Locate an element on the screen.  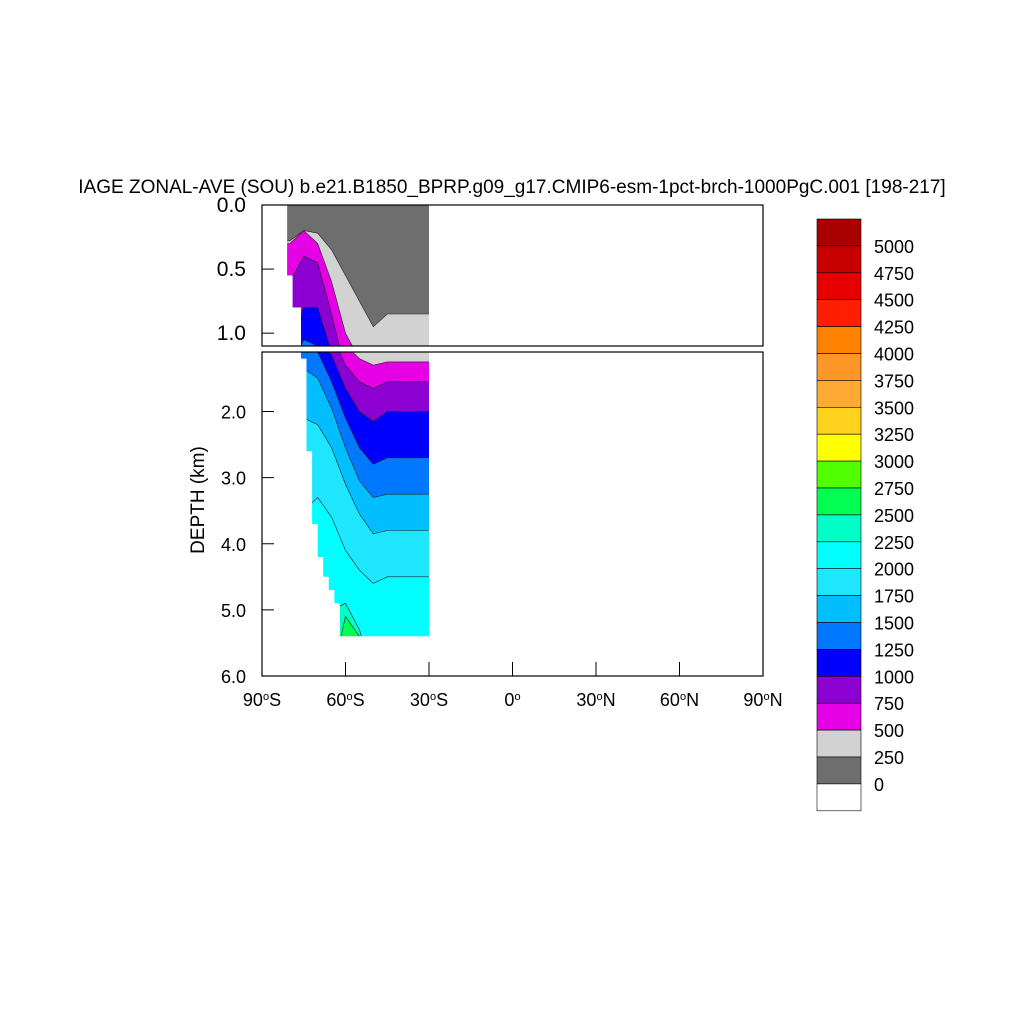
bottom-y-tick-label: 4.0 is located at coordinates (233, 545).